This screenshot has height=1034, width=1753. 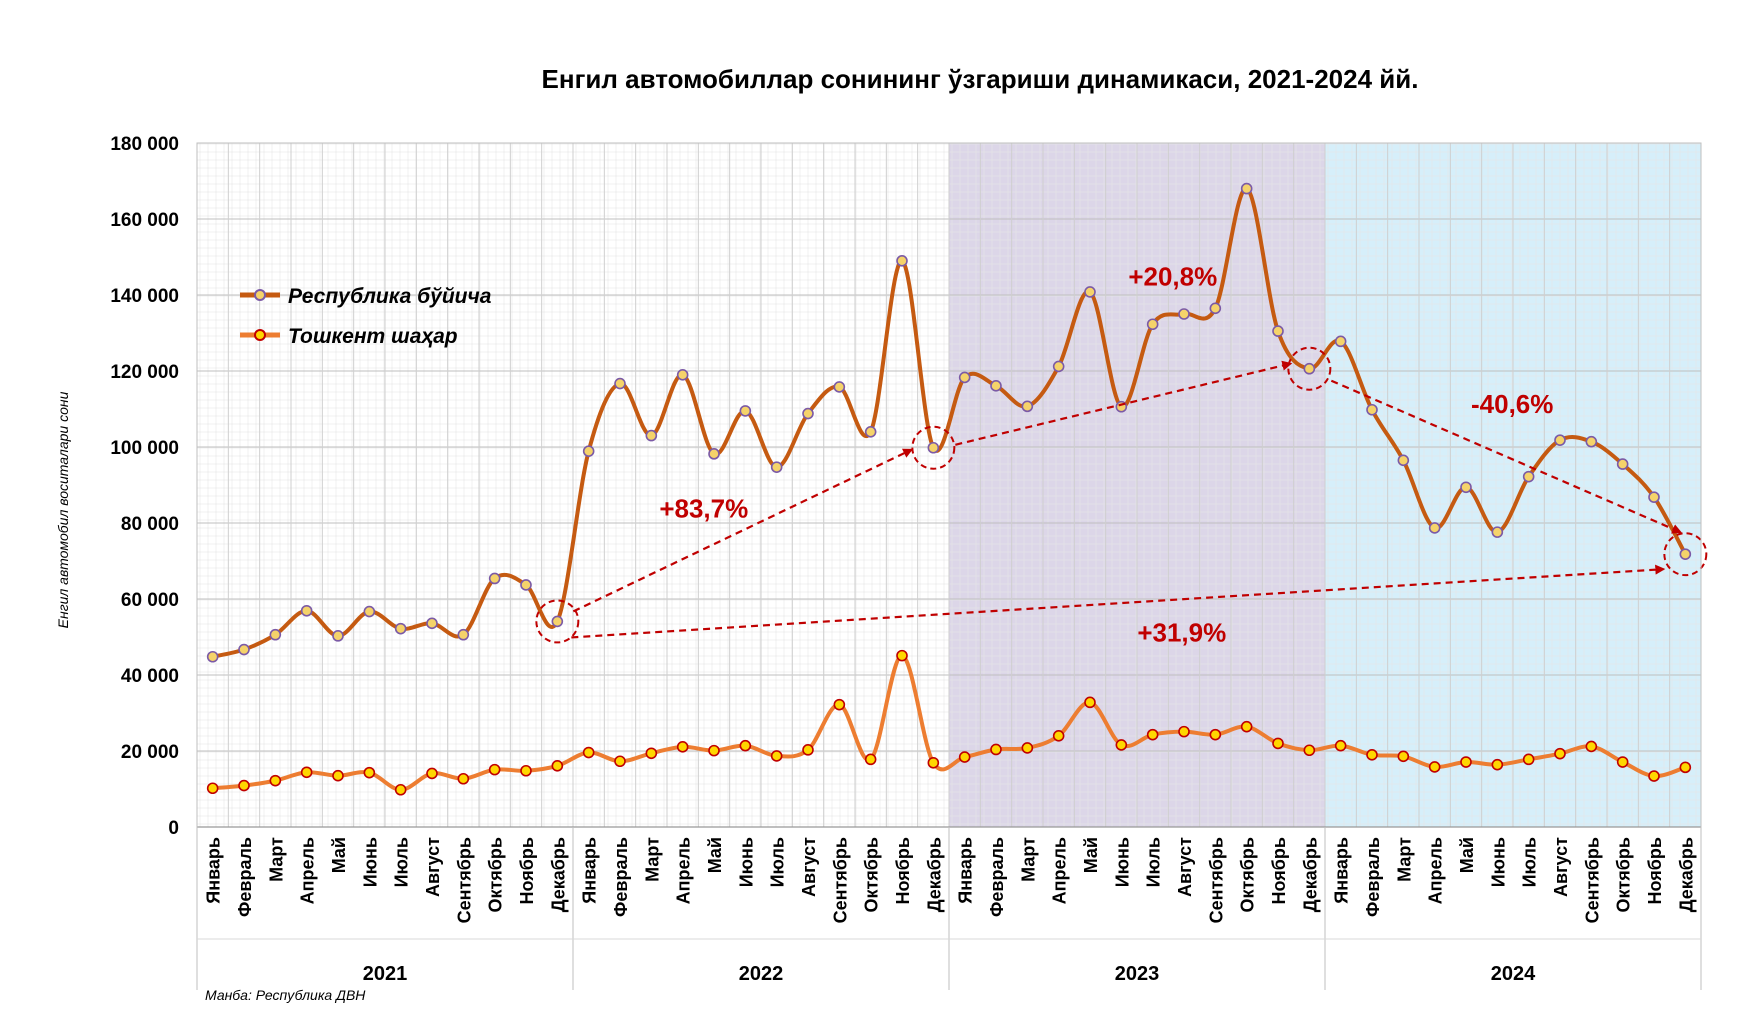 What do you see at coordinates (703, 508) in the screenshot?
I see `annotation-label: +83,7%` at bounding box center [703, 508].